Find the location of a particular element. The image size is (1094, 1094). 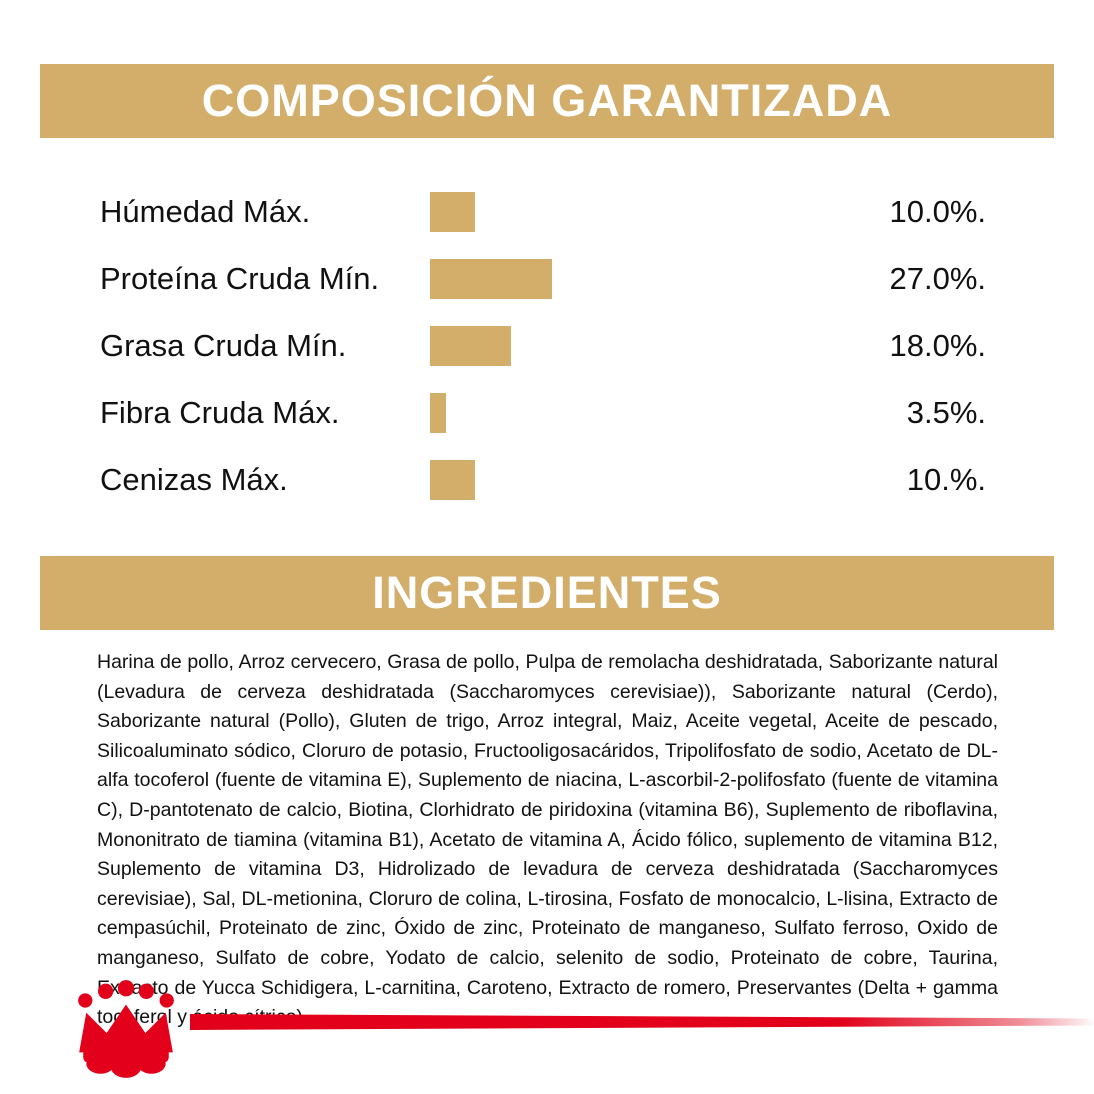

composition-row-value: 3.5%. is located at coordinates (946, 412).